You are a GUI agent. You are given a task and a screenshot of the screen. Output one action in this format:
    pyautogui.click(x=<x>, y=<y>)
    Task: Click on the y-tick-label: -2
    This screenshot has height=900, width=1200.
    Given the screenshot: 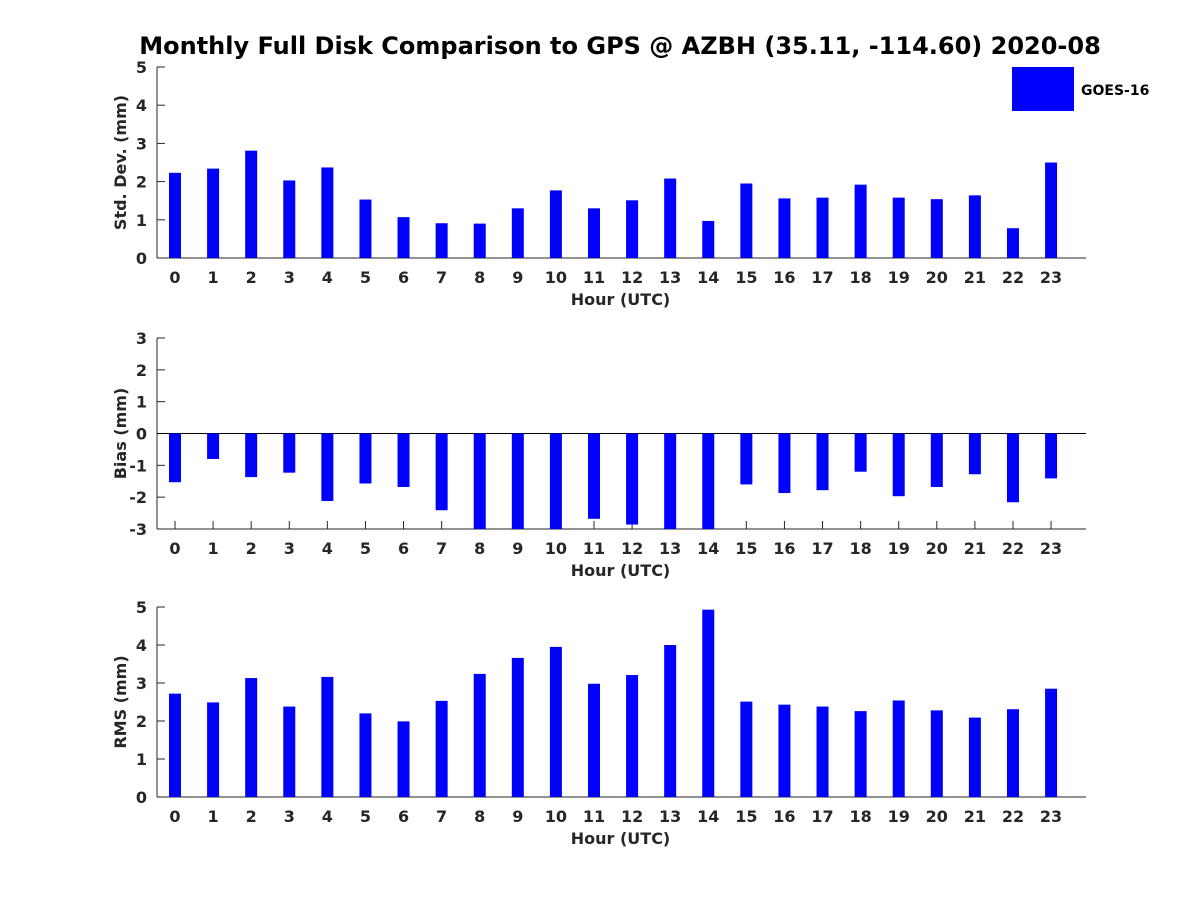 What is the action you would take?
    pyautogui.click(x=138, y=497)
    